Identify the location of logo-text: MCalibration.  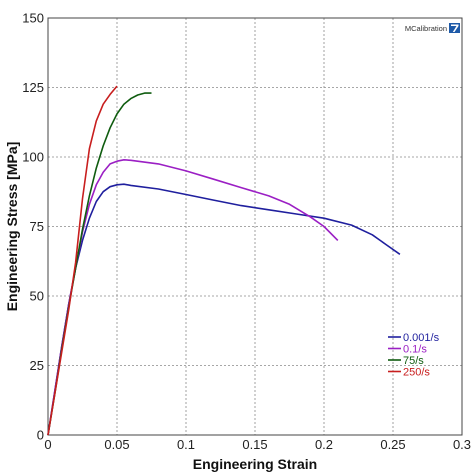
(426, 28).